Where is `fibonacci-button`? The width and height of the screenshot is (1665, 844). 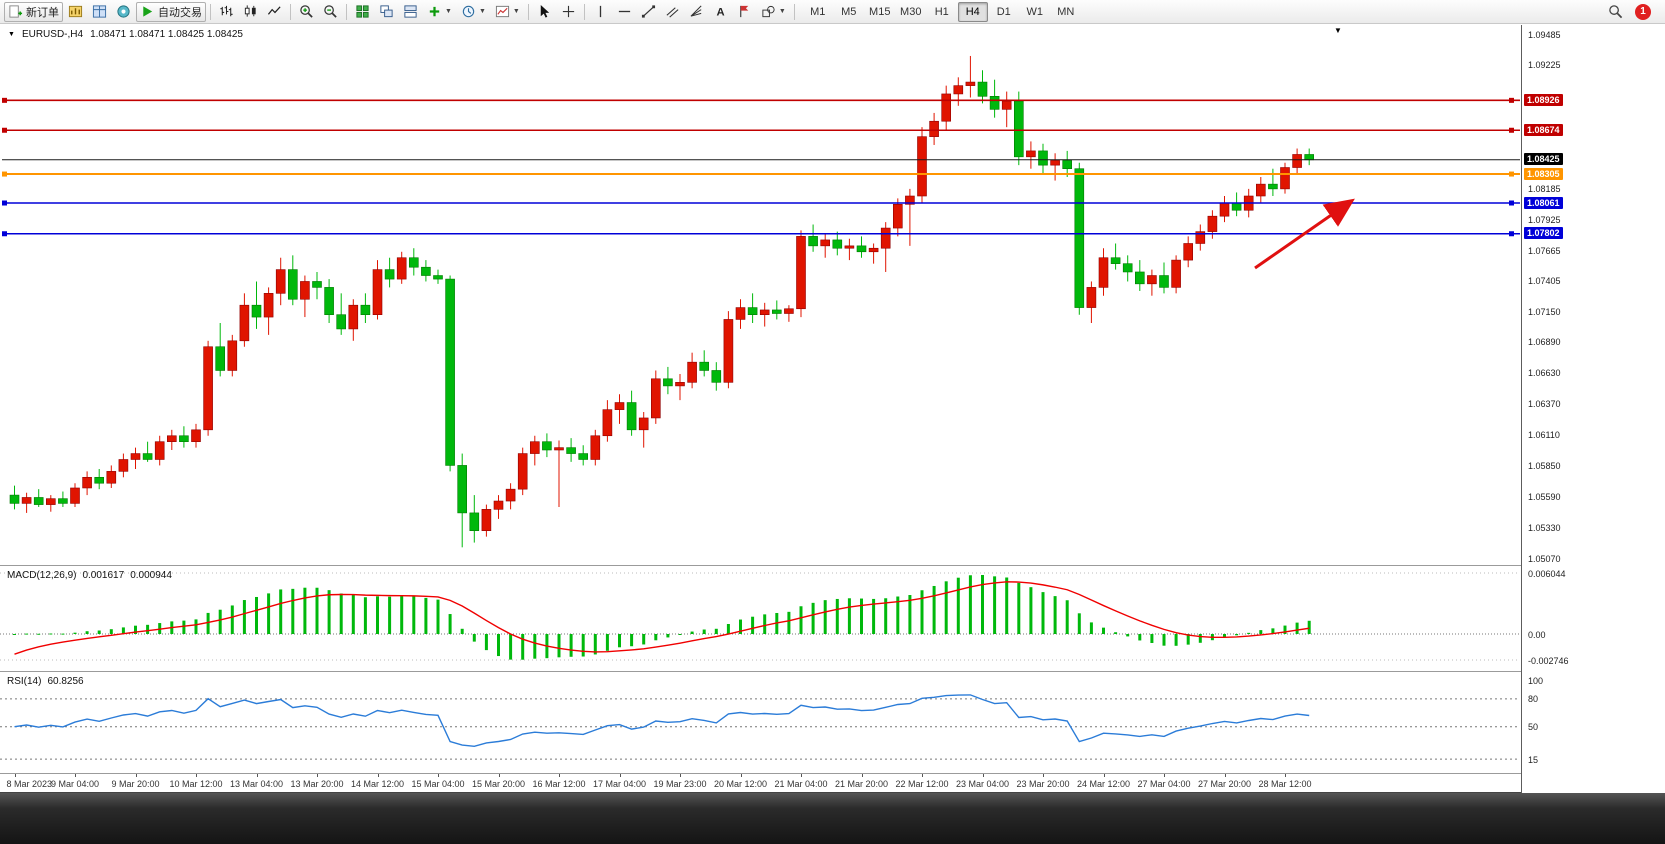
fibonacci-button is located at coordinates (696, 12).